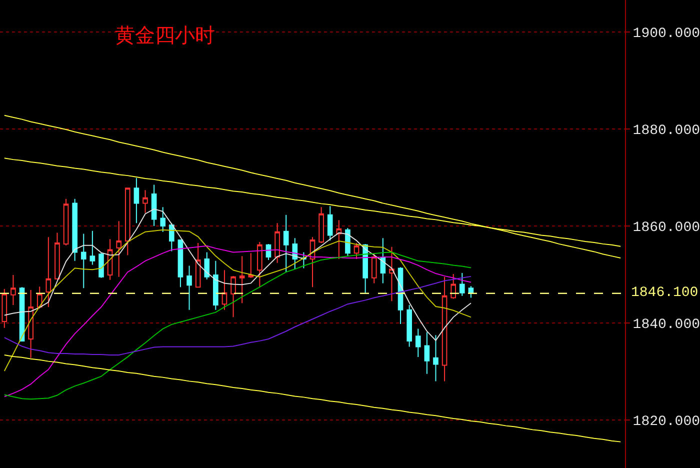 The height and width of the screenshot is (468, 700). What do you see at coordinates (666, 422) in the screenshot?
I see `y-tick-label: 1820.000` at bounding box center [666, 422].